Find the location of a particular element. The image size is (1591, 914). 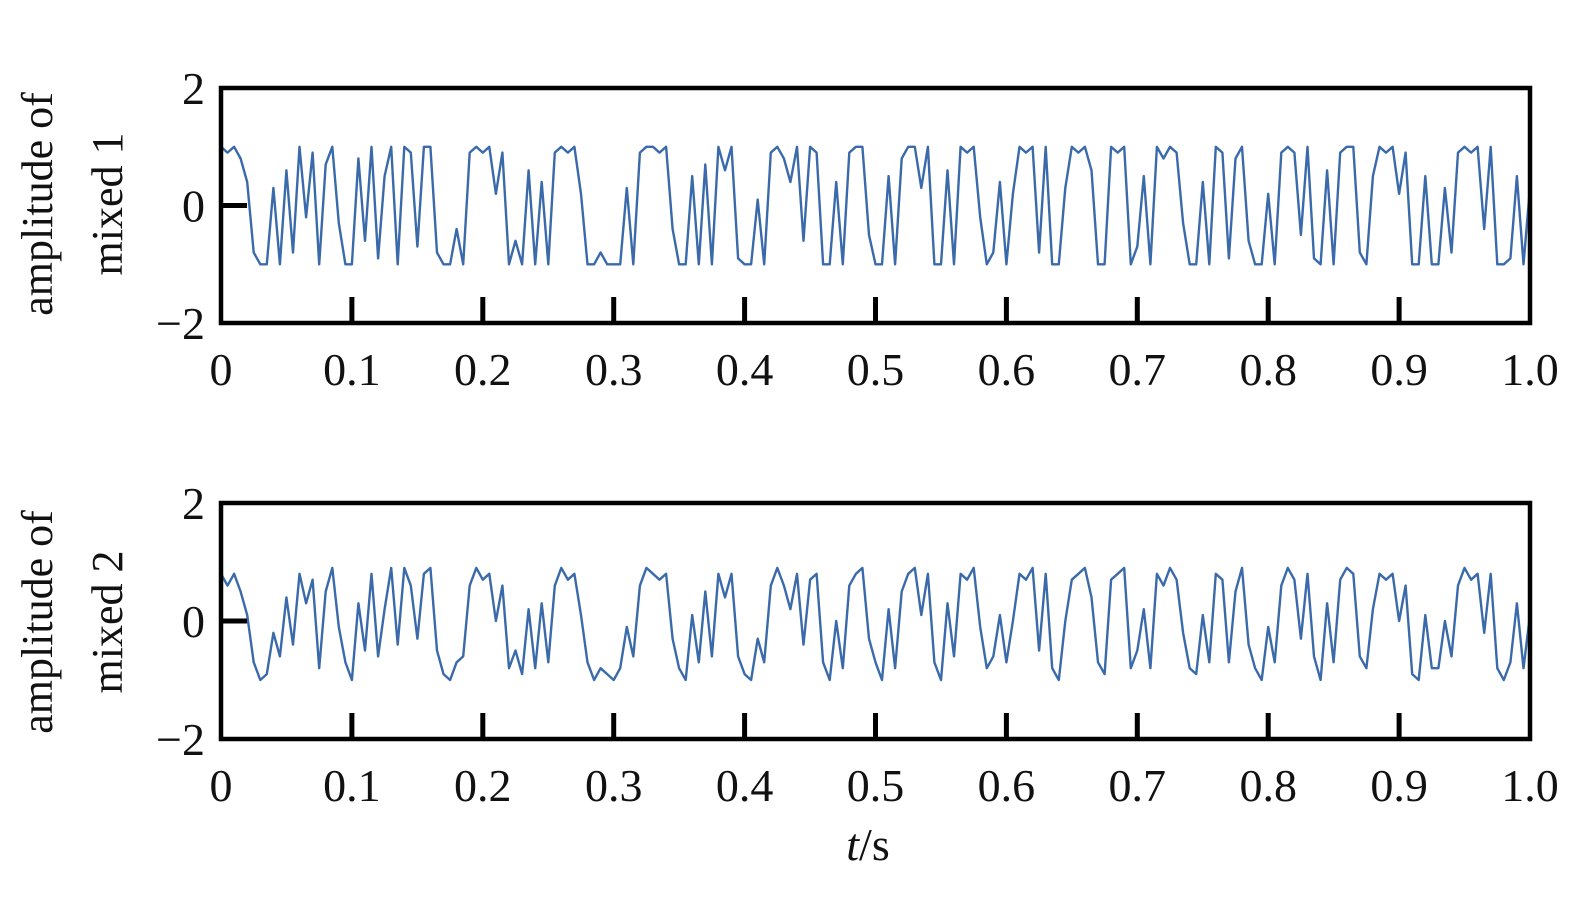

y-axis-label-line-2: mixed 1 is located at coordinates (107, 204).